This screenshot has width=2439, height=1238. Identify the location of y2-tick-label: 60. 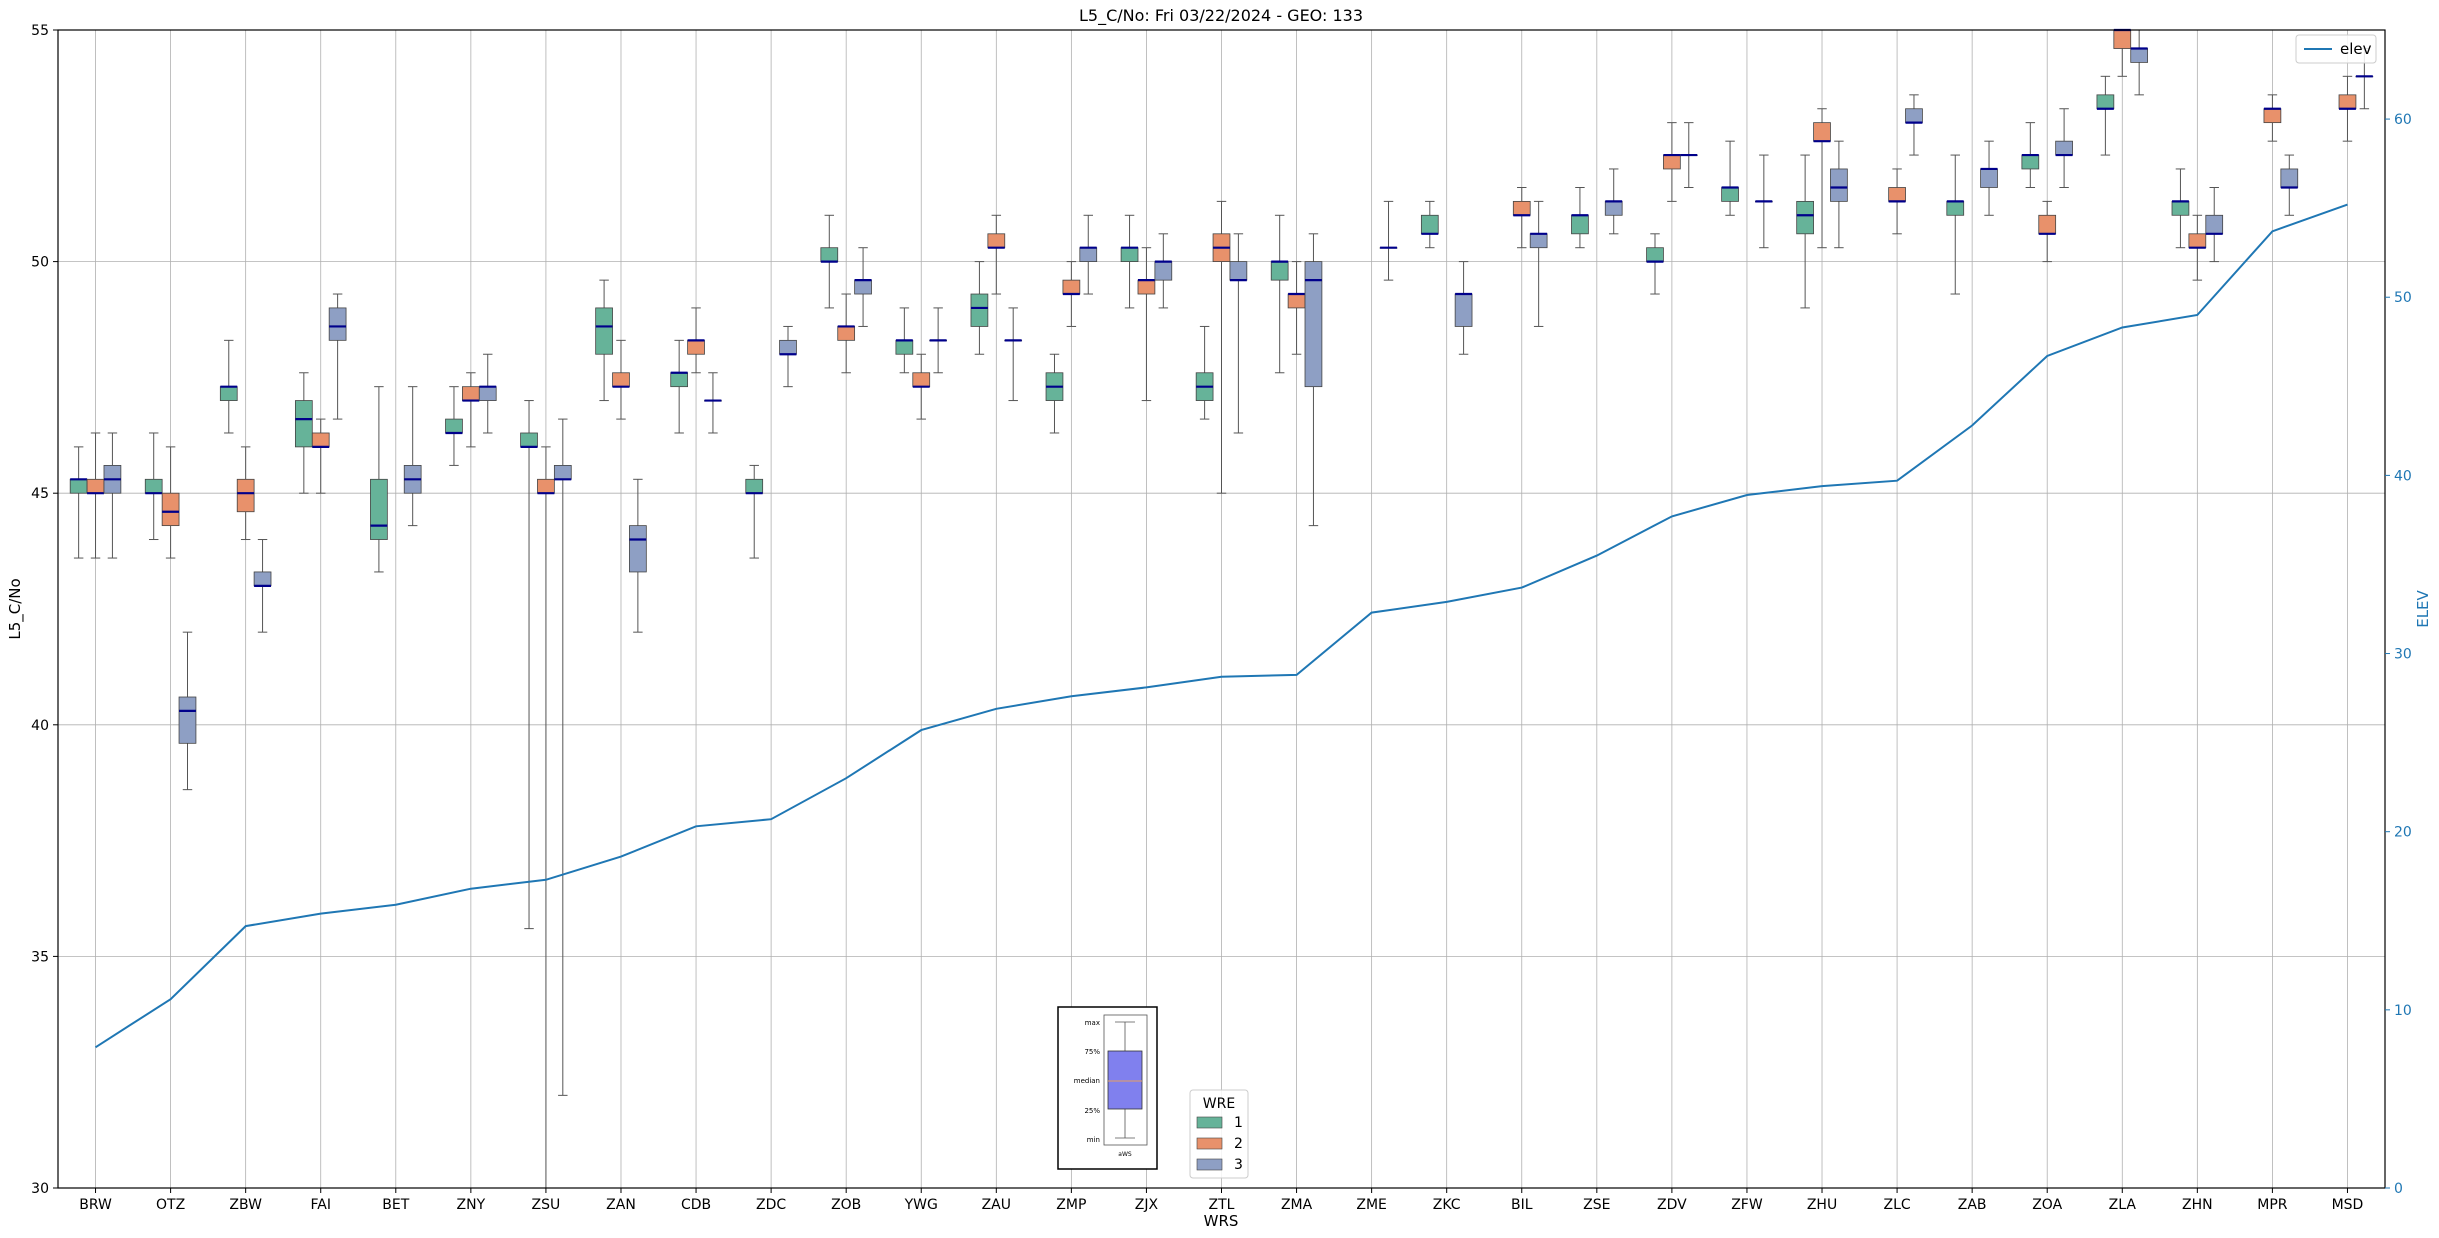
(2403, 120).